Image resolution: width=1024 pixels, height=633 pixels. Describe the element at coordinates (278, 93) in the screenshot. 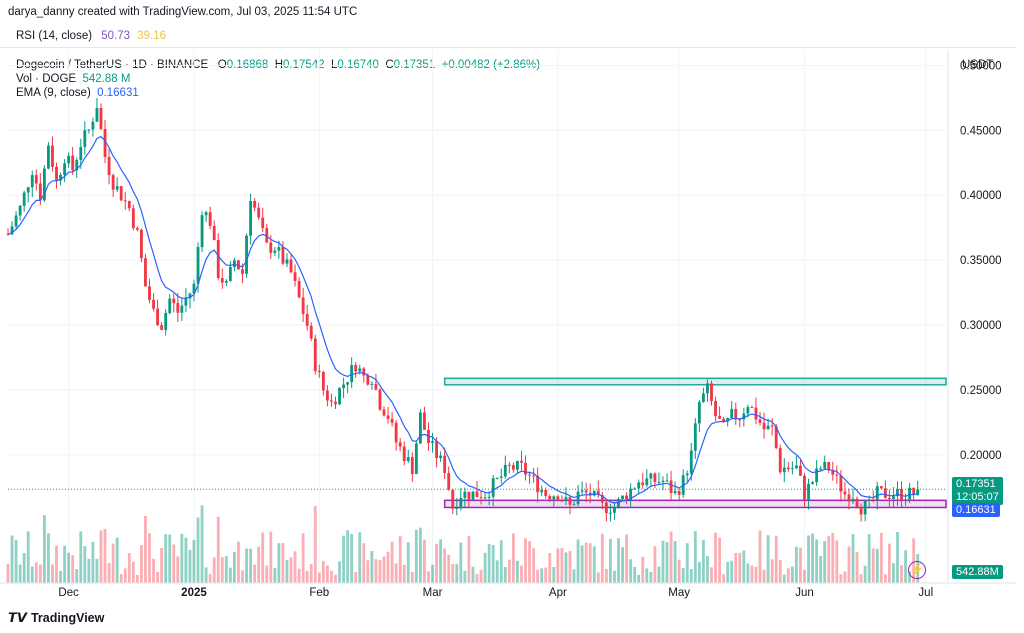

I see `ema-legend-row: EMA (9, close) 0.16631` at that location.